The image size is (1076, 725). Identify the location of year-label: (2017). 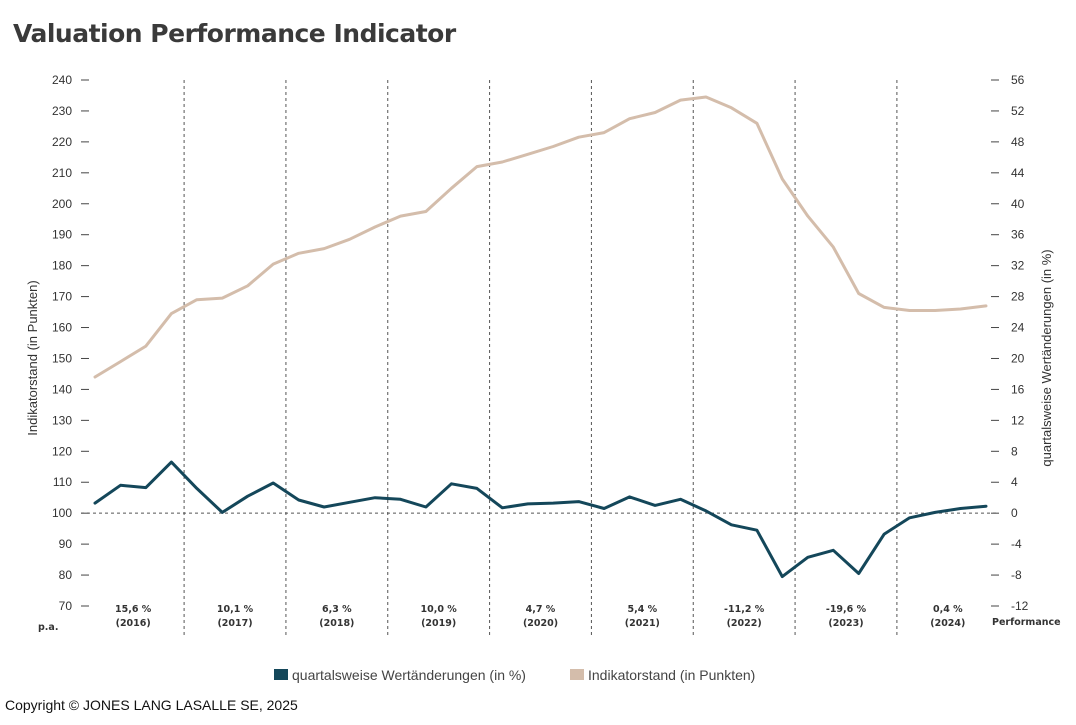
(234, 623).